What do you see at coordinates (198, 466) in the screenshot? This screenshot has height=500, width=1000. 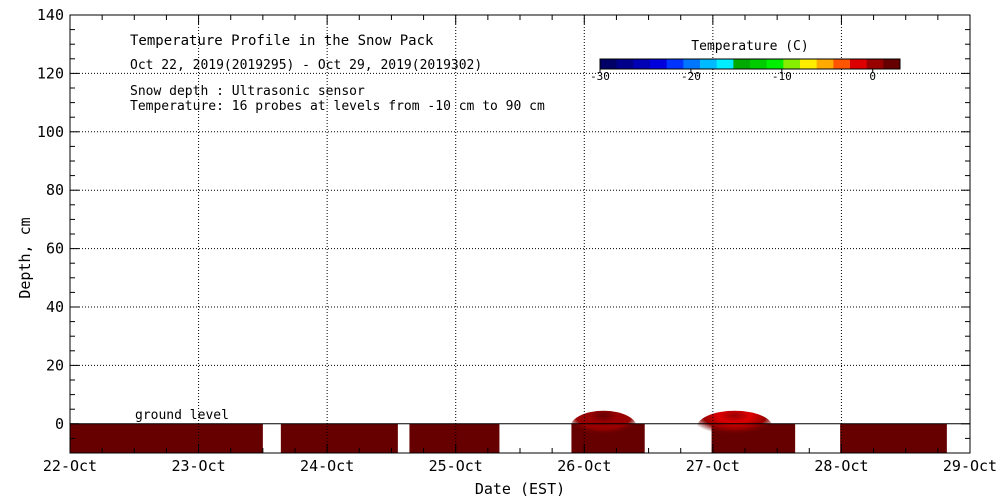 I see `x-tick-label: 23-Oct` at bounding box center [198, 466].